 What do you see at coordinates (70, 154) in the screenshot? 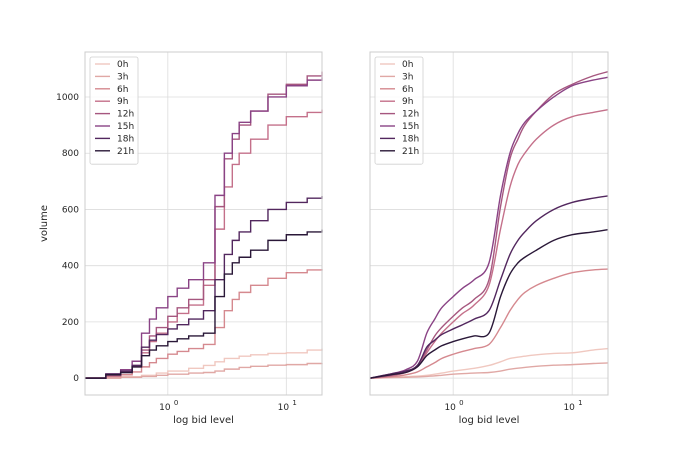
I see `y-tick-label: 800` at bounding box center [70, 154].